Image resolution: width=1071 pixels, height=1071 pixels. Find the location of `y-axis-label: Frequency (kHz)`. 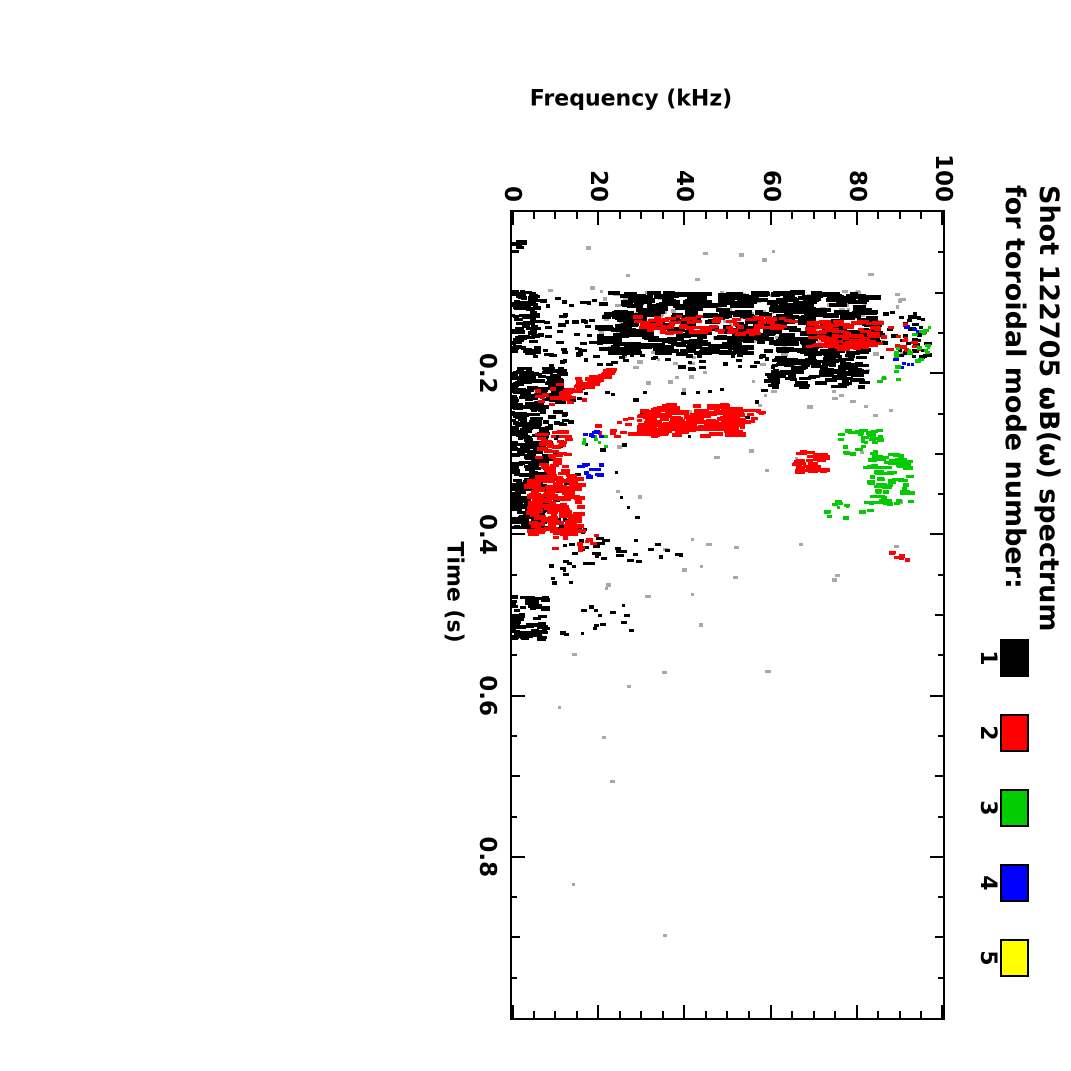

y-axis-label: Frequency (kHz) is located at coordinates (631, 99).